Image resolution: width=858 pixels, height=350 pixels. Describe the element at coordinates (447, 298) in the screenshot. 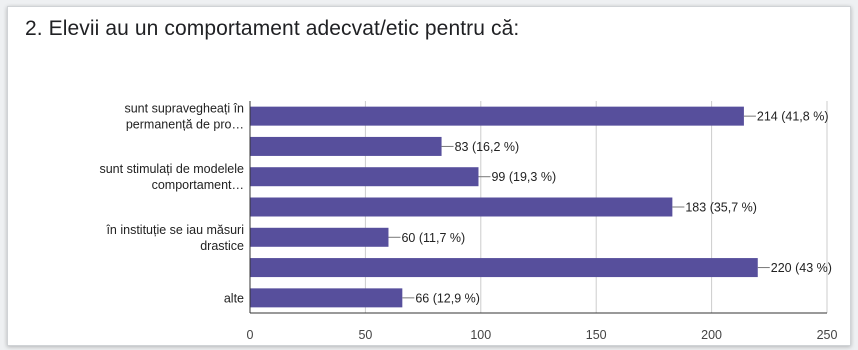

I see `data-label-6: 66 (12,9 %)` at that location.